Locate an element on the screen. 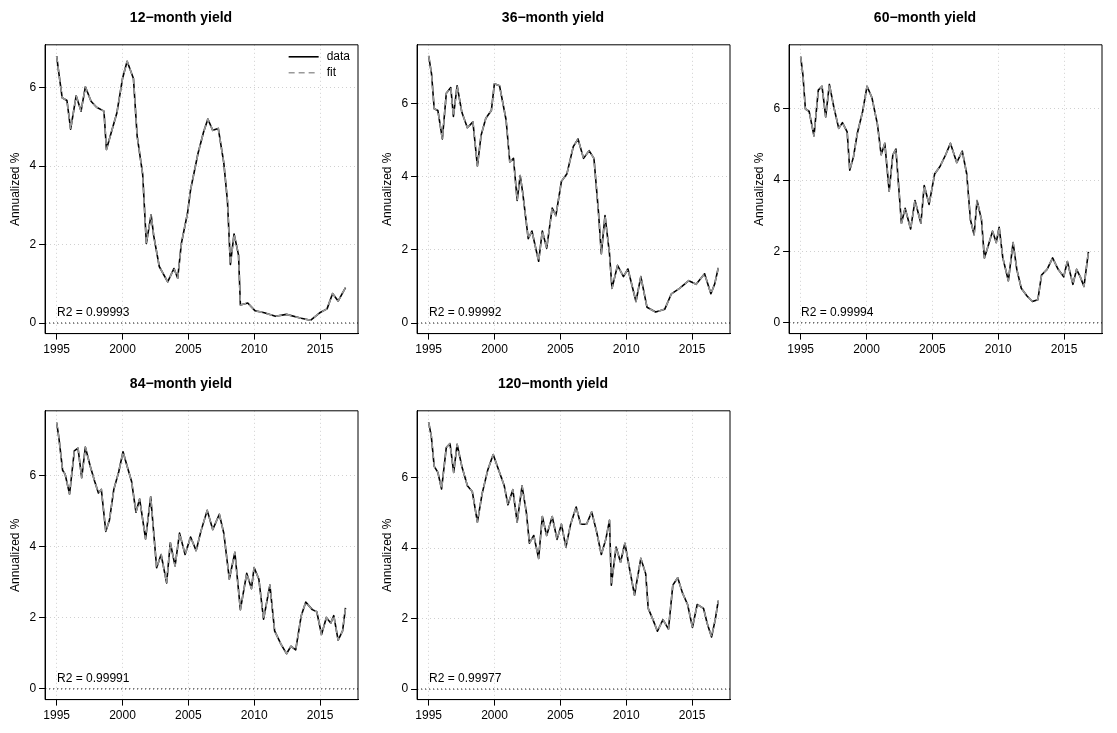 The width and height of the screenshot is (1117, 733). chart-title: 84−month yield is located at coordinates (181, 383).